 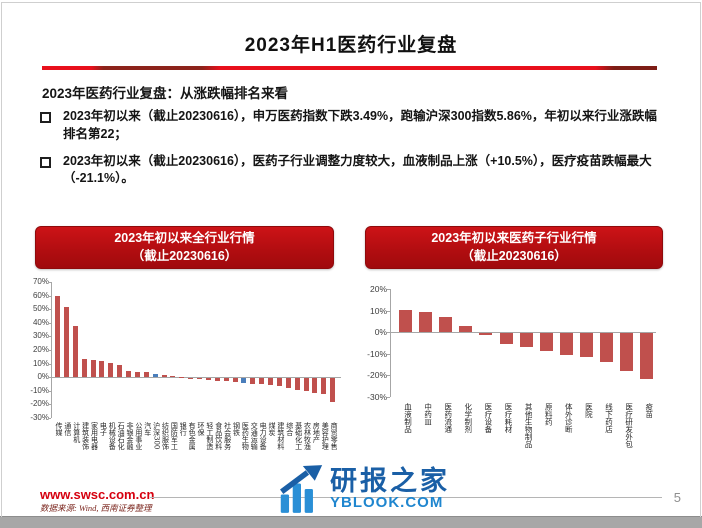 I want to click on x-label: 建筑装饰, so click(x=85, y=436).